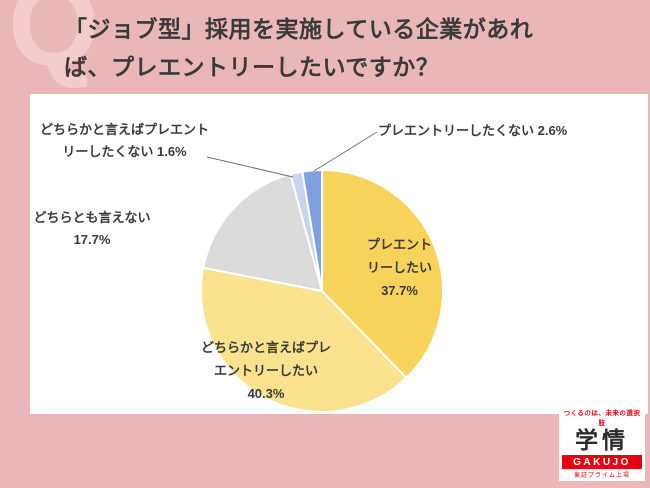 Image resolution: width=650 pixels, height=488 pixels. What do you see at coordinates (92, 239) in the screenshot?
I see `pie-label-neutral-value: 17.7%` at bounding box center [92, 239].